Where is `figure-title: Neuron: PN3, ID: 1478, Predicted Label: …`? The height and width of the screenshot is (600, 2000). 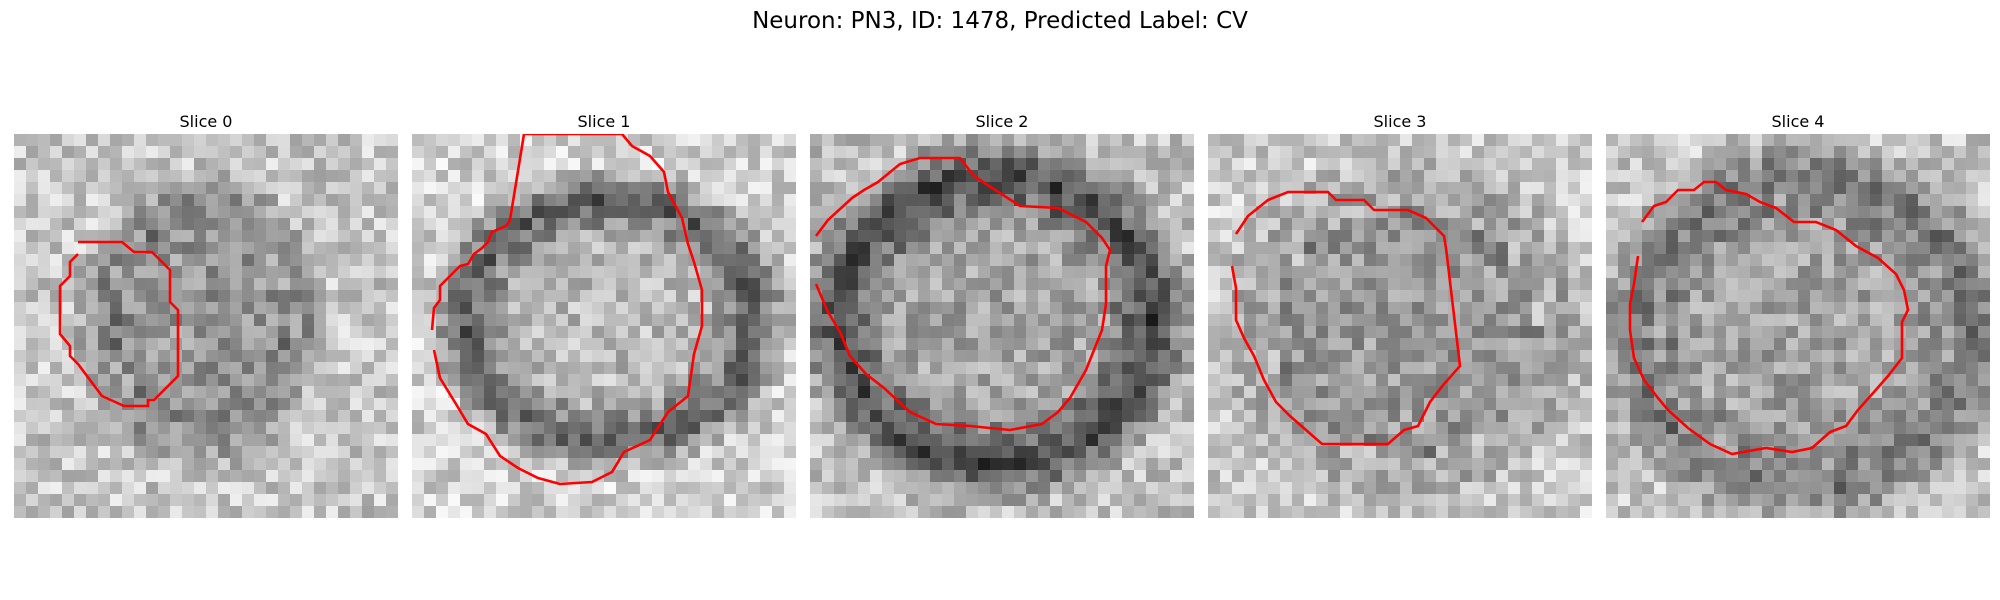 figure-title: Neuron: PN3, ID: 1478, Predicted Label: … is located at coordinates (1000, 21).